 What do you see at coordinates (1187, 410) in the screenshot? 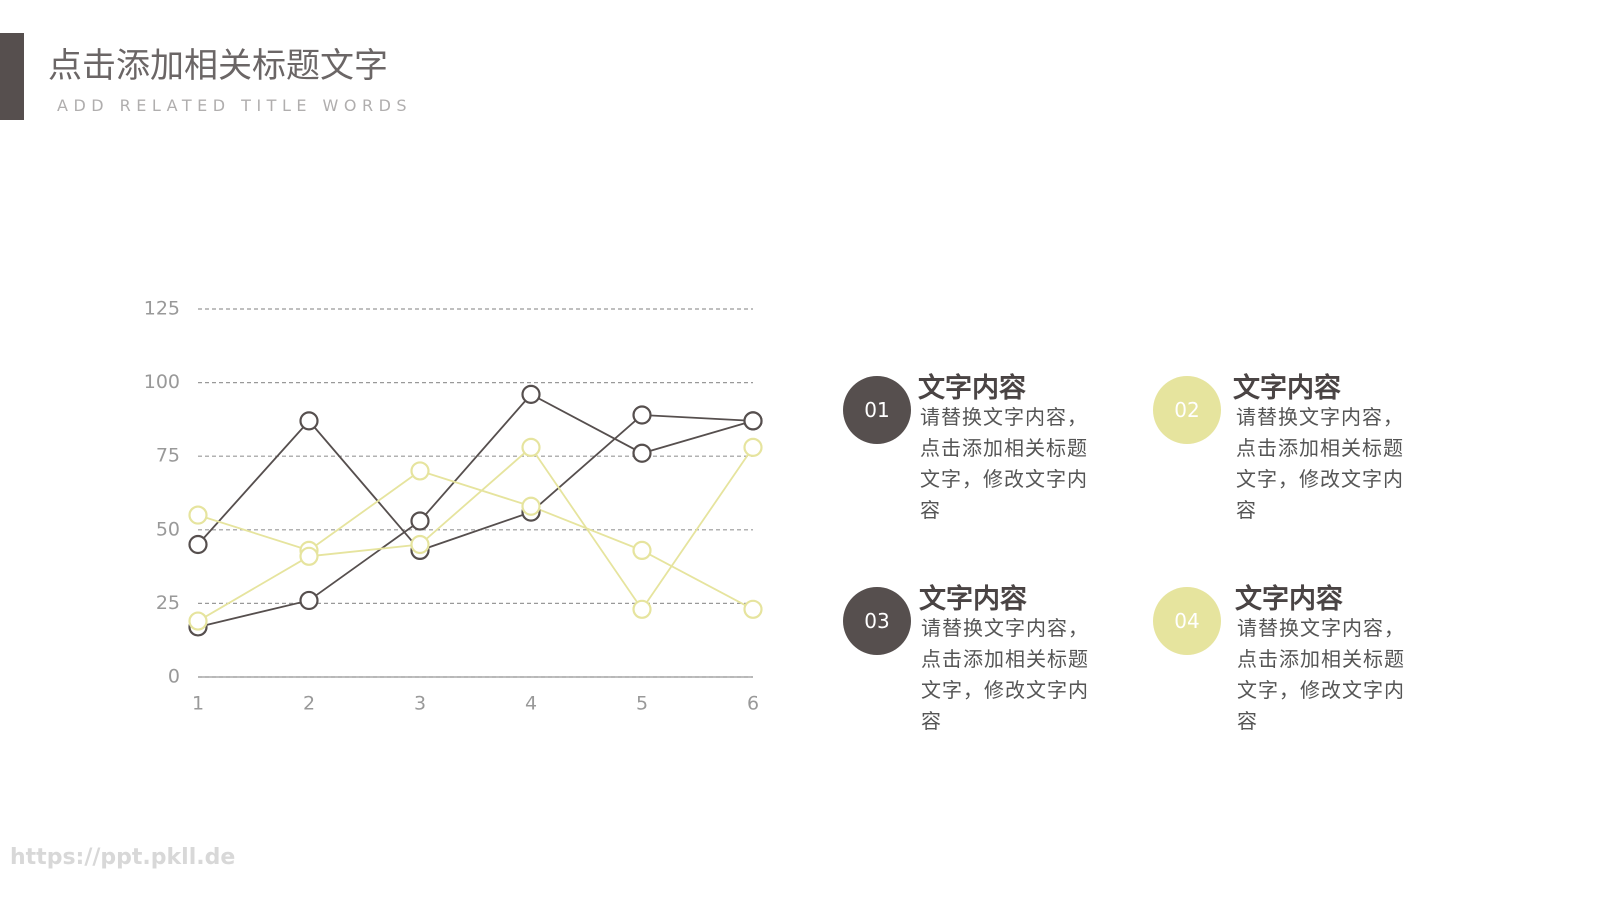
I see `item-number: 02` at bounding box center [1187, 410].